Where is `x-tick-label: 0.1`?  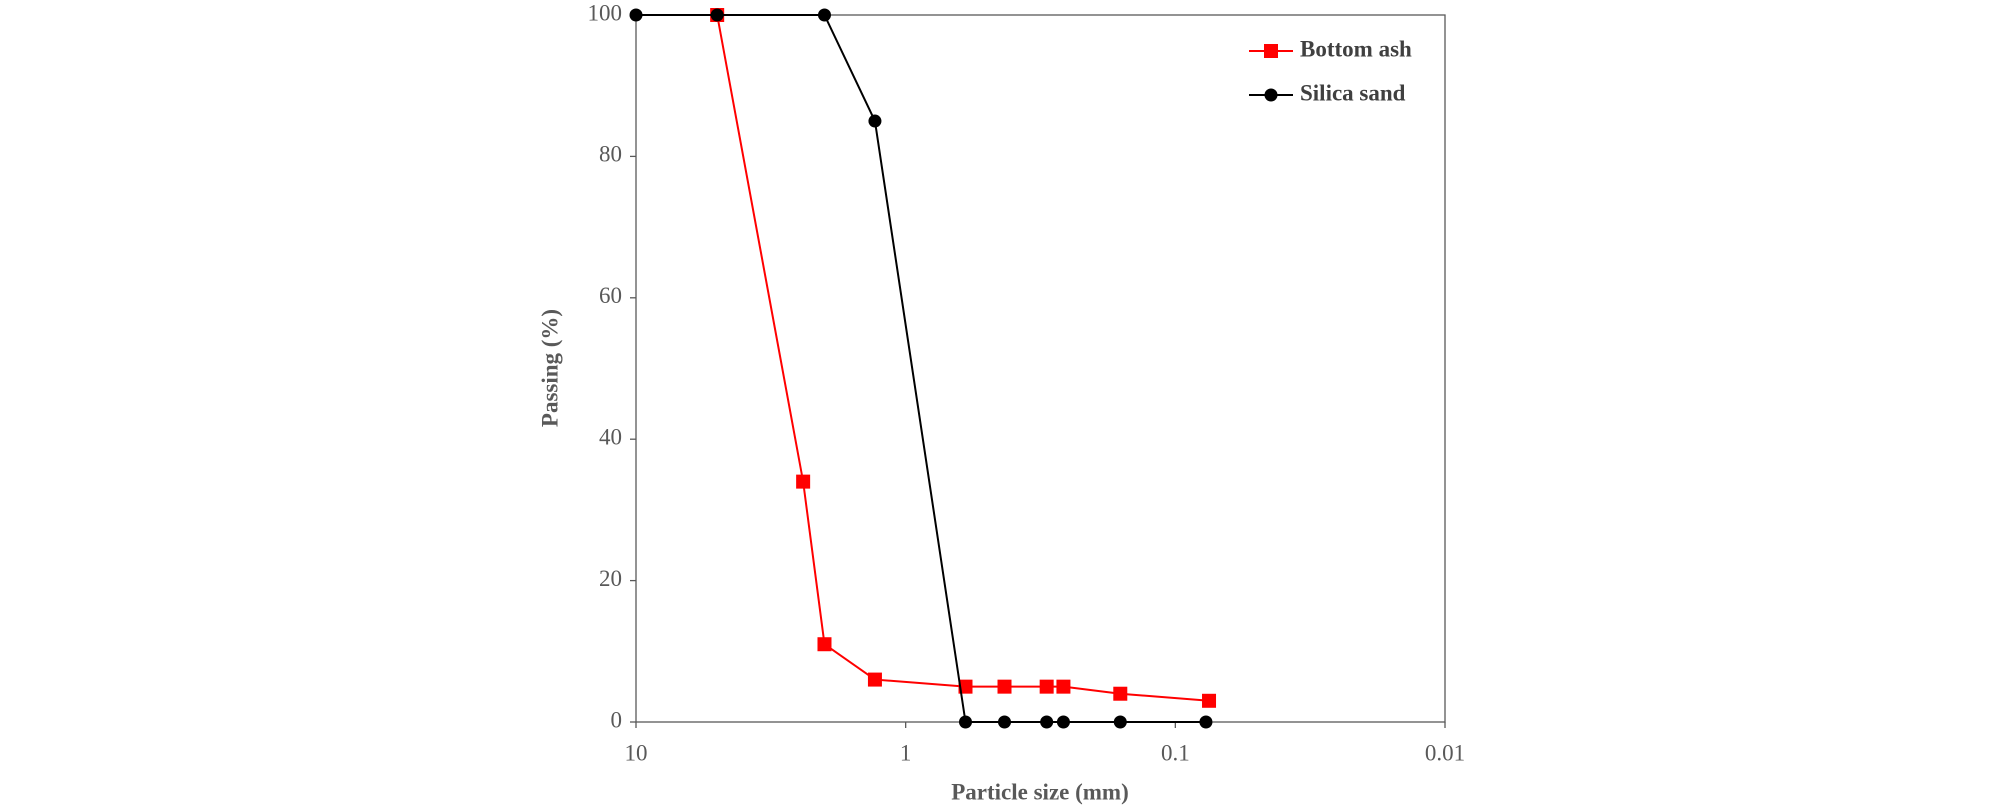
x-tick-label: 0.1 is located at coordinates (1175, 752).